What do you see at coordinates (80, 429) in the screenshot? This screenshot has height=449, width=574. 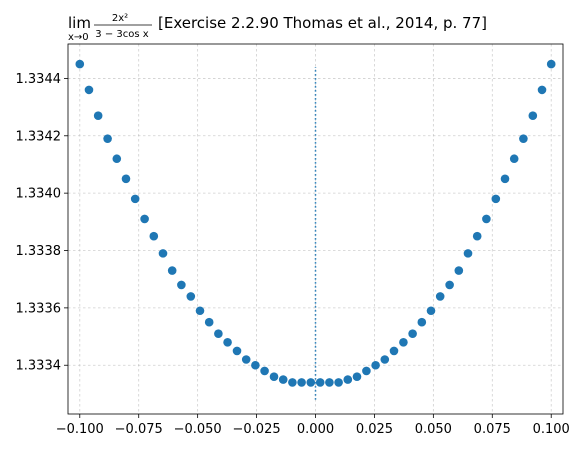 I see `x-tick-label: −0.100` at bounding box center [80, 429].